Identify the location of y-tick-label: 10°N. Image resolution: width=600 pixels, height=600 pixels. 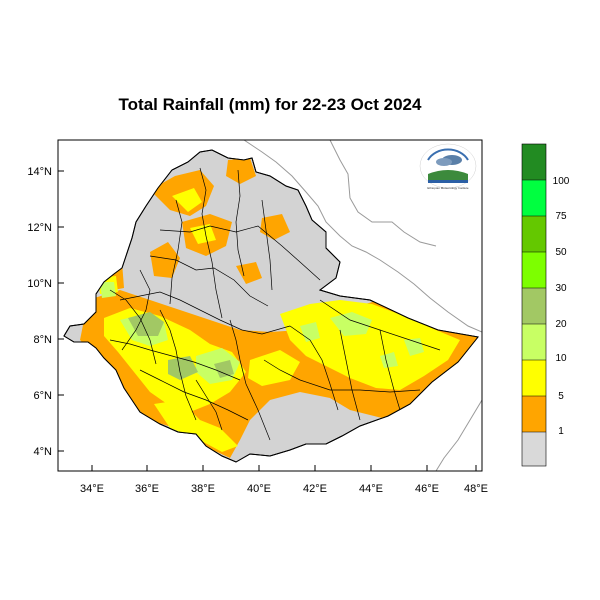
(39, 284).